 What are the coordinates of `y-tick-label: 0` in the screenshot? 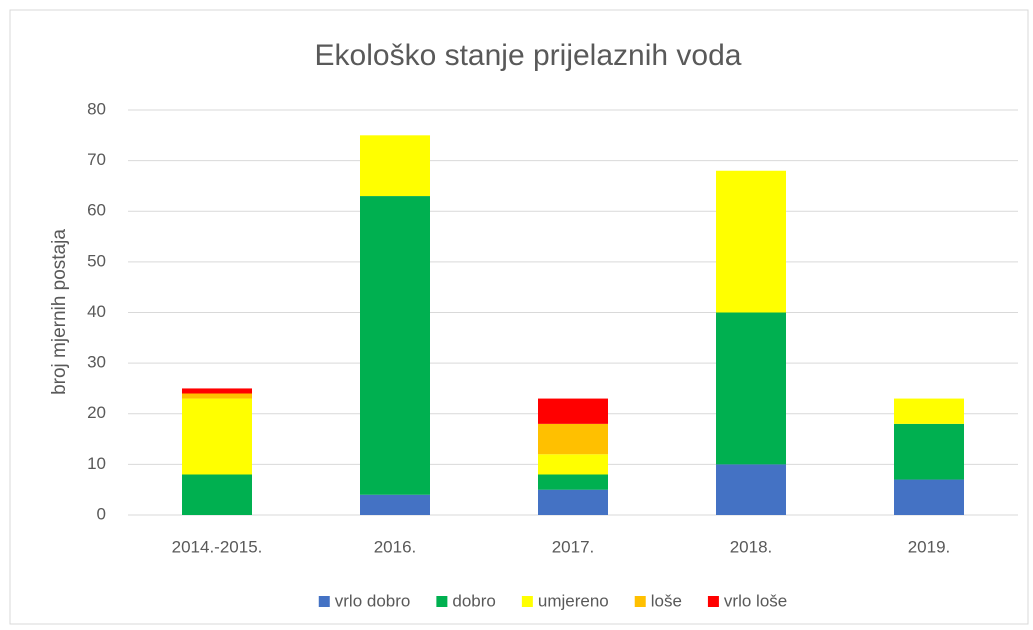 It's located at (101, 513).